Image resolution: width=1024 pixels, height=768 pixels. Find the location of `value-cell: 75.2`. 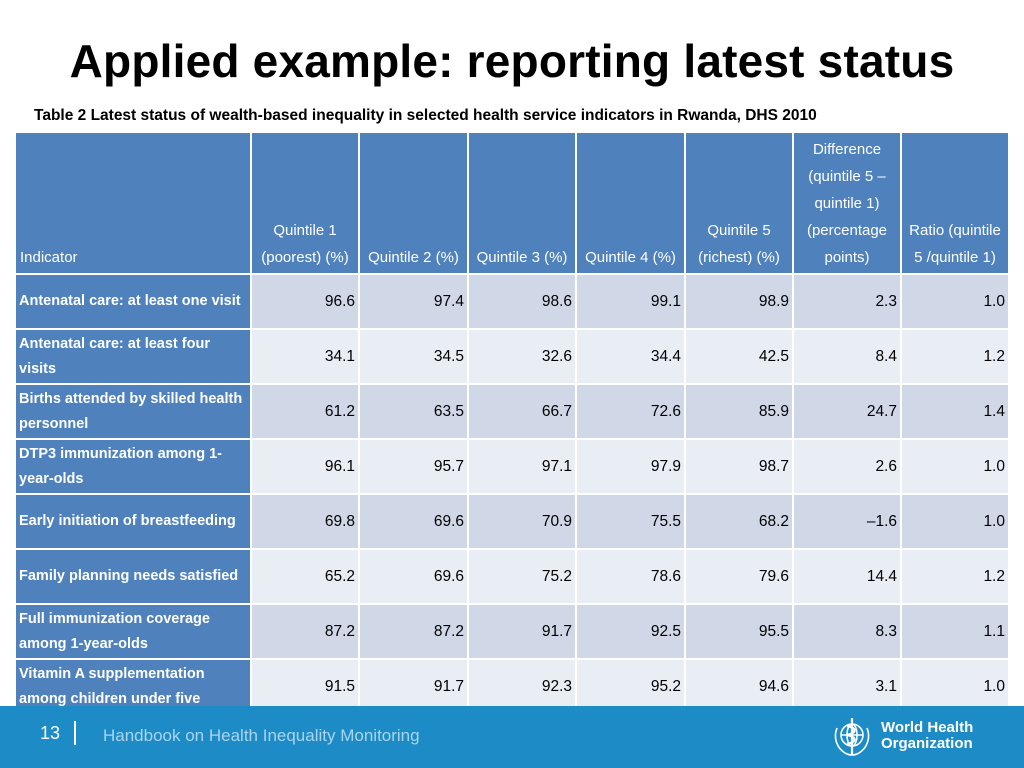

value-cell: 75.2 is located at coordinates (522, 576).